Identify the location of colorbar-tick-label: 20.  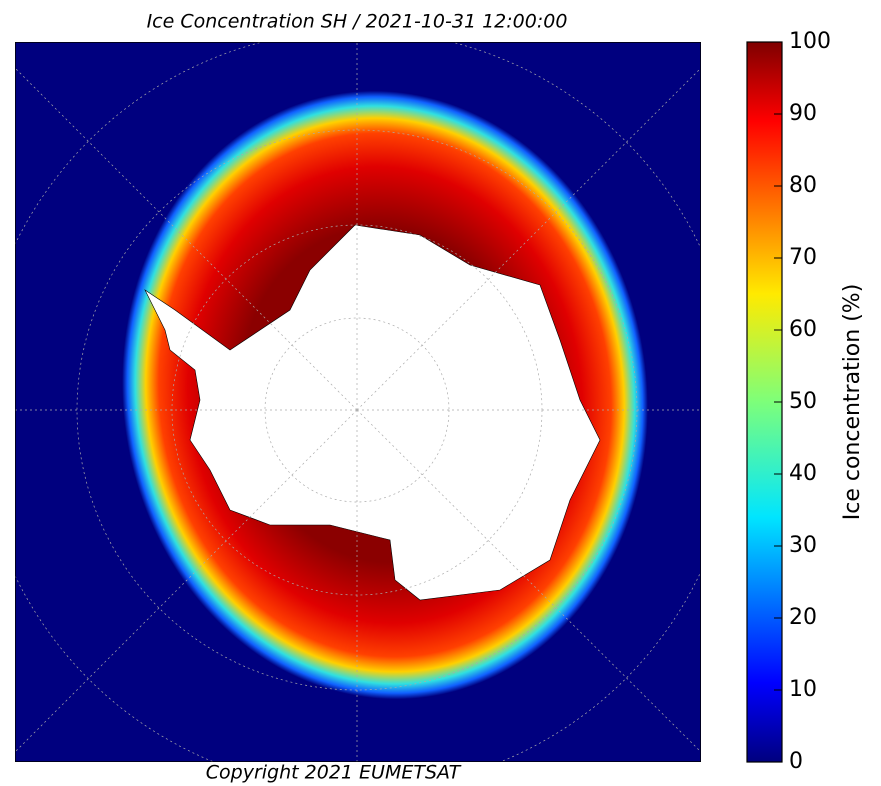
(803, 617).